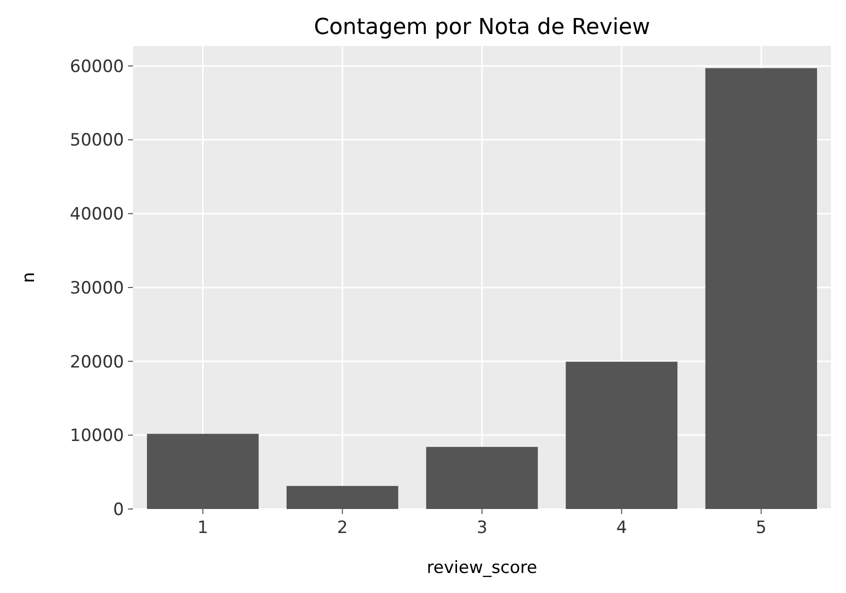 The width and height of the screenshot is (846, 593). I want to click on chart-title: Contagem por Nota de Review, so click(482, 27).